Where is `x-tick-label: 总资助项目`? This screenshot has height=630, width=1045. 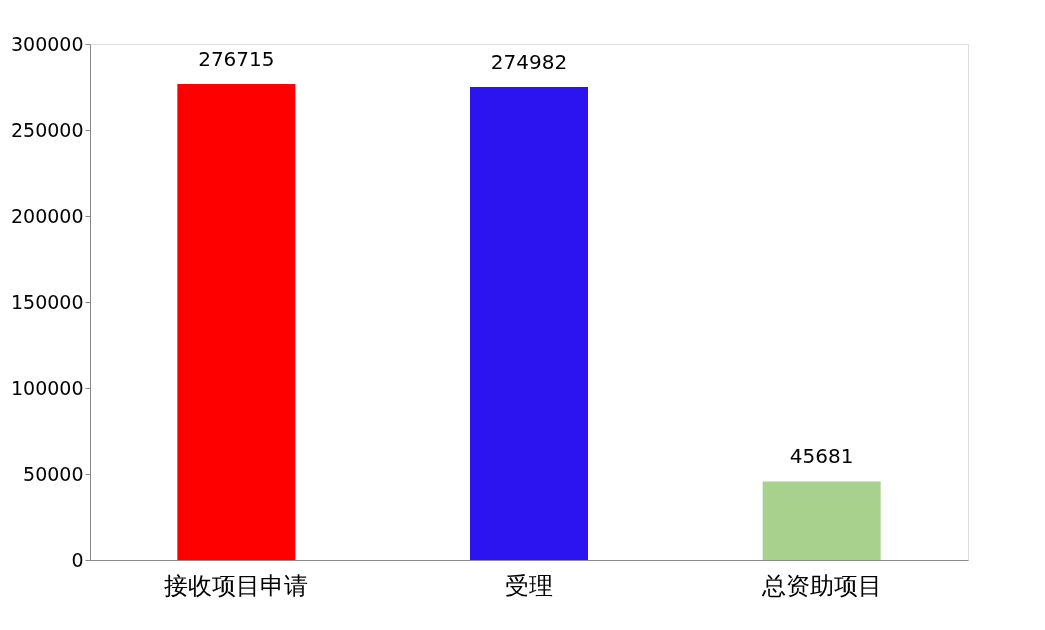
x-tick-label: 总资助项目 is located at coordinates (821, 585).